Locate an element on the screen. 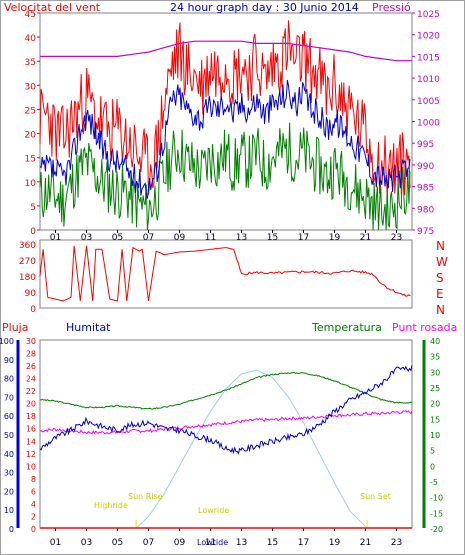  humidity-tick-label: 40 is located at coordinates (9, 454).